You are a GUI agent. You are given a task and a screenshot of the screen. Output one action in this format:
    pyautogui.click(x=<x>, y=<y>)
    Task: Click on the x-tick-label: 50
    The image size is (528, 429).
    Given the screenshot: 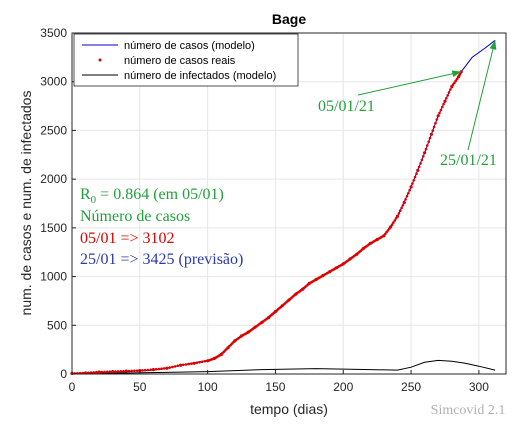 What is the action you would take?
    pyautogui.click(x=140, y=387)
    